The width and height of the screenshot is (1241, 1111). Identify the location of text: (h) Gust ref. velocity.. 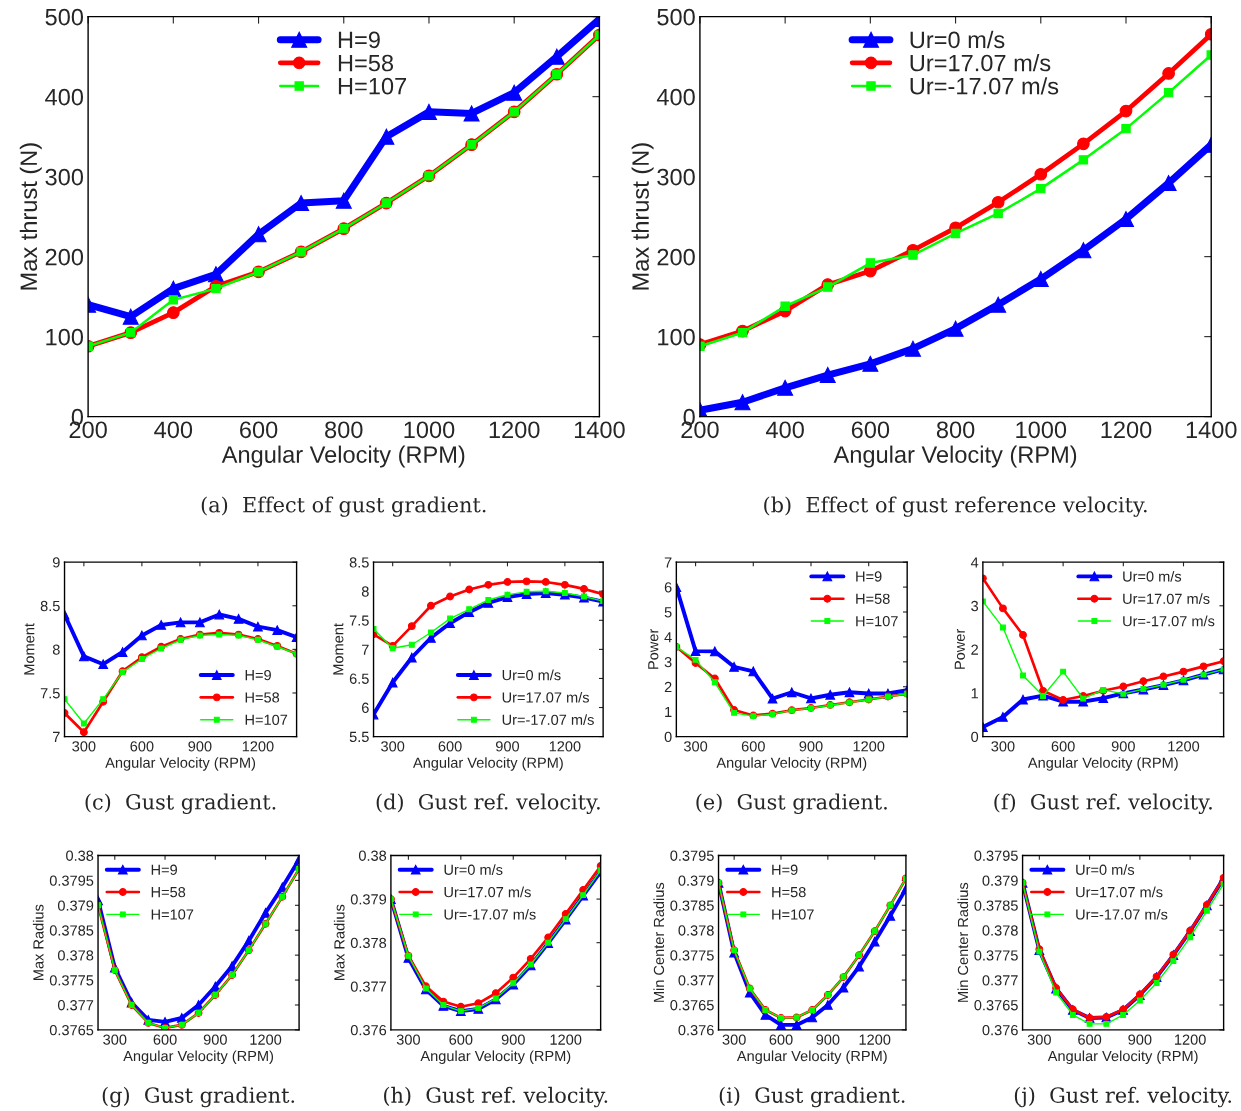
(496, 1097).